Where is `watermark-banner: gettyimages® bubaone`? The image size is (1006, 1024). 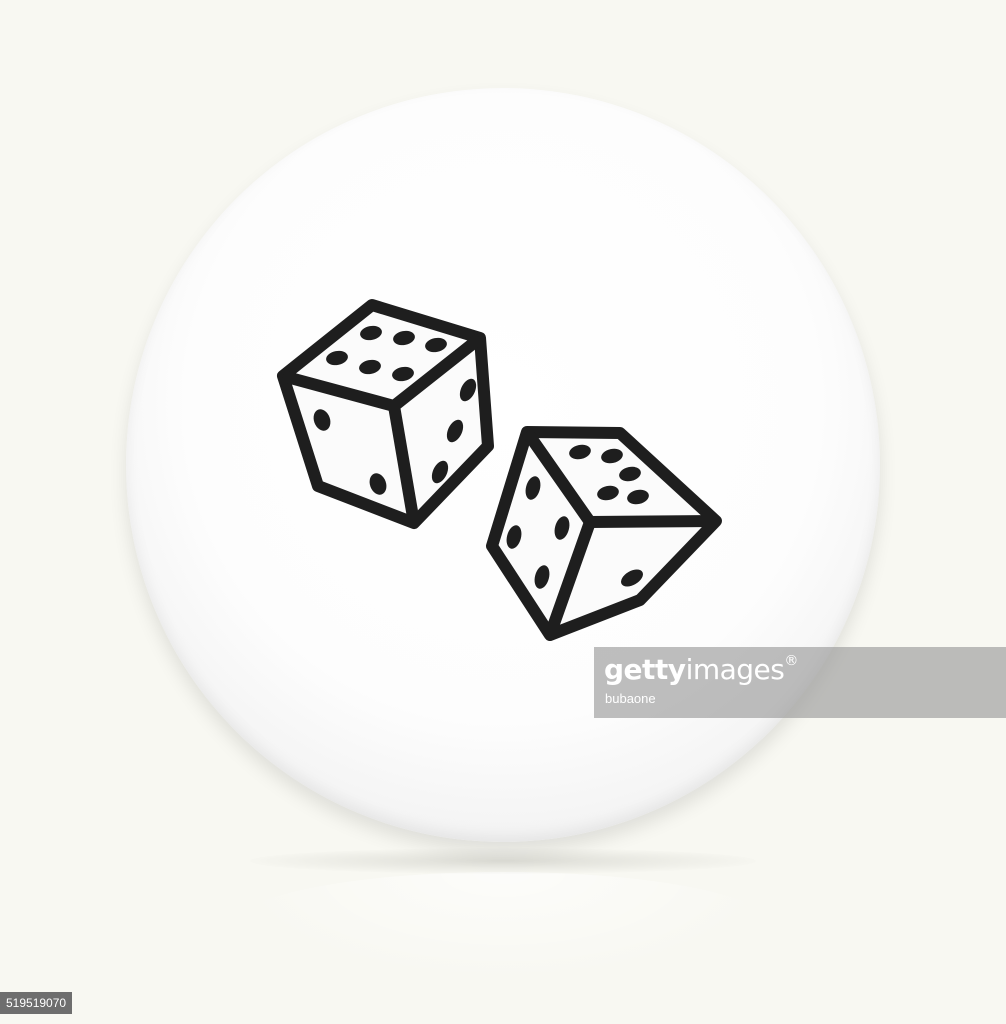 watermark-banner: gettyimages® bubaone is located at coordinates (800, 682).